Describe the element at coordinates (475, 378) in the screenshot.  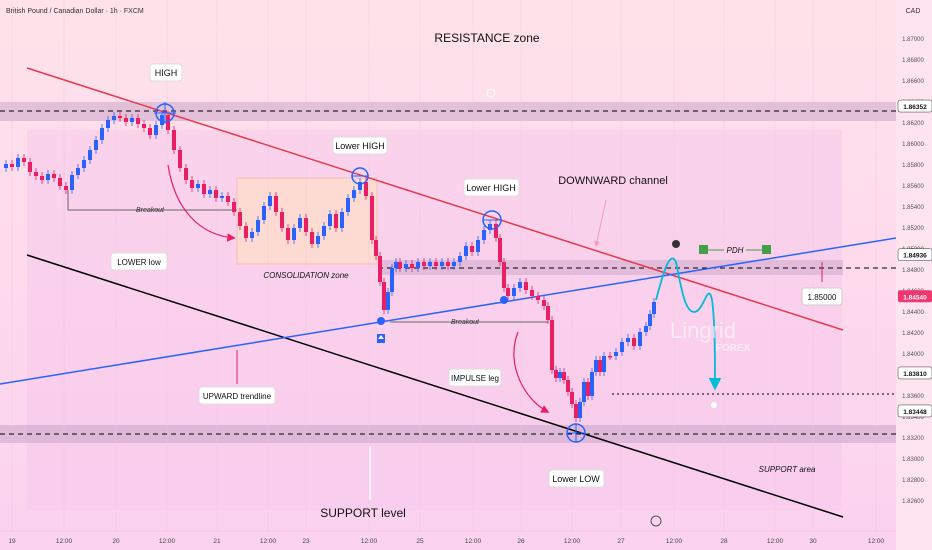
I see `impulse-leg-label: IMPULSE leg` at that location.